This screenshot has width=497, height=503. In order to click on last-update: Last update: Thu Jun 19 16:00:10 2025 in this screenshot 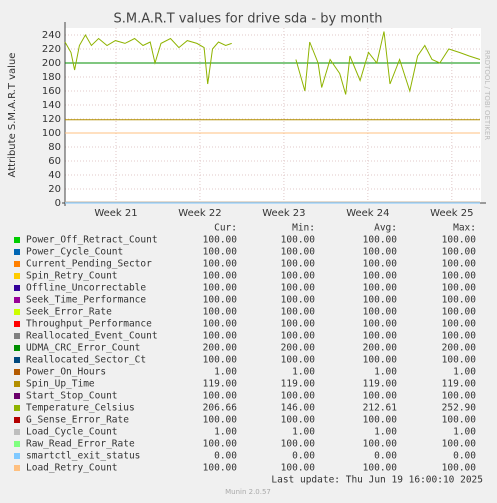, I will do `click(377, 480)`.